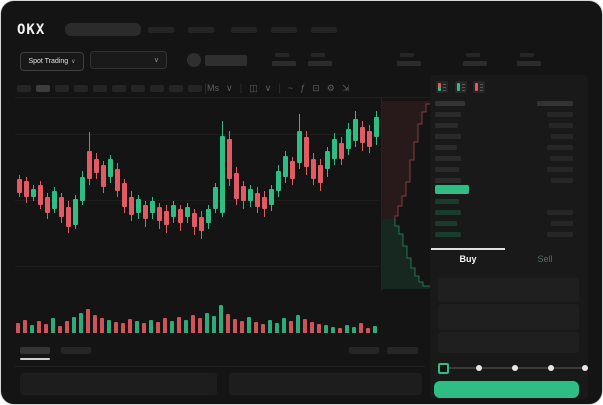 This screenshot has width=603, height=405. What do you see at coordinates (52, 61) in the screenshot?
I see `market-type-dropdown: Spot Trading ∨` at bounding box center [52, 61].